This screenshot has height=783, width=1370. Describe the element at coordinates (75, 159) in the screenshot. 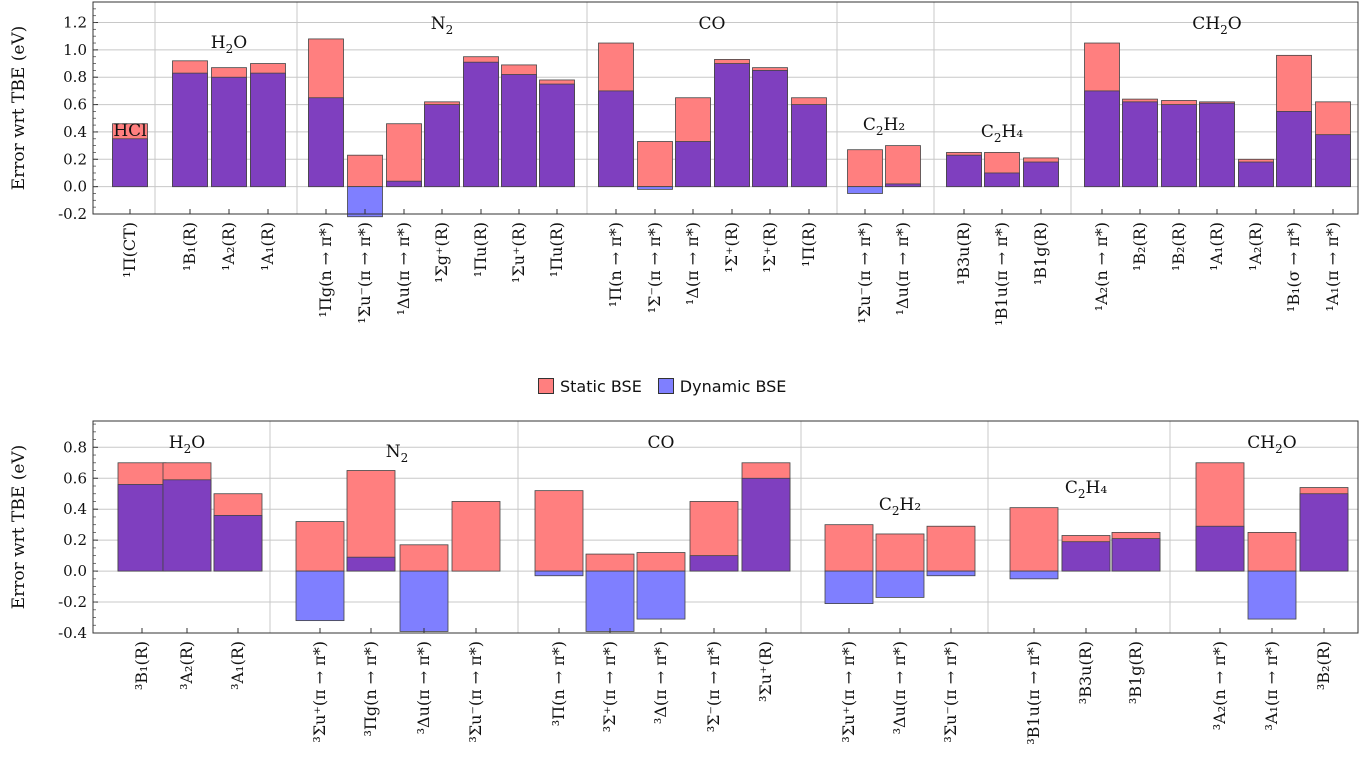

I see `y-tick-label: 0.2` at that location.